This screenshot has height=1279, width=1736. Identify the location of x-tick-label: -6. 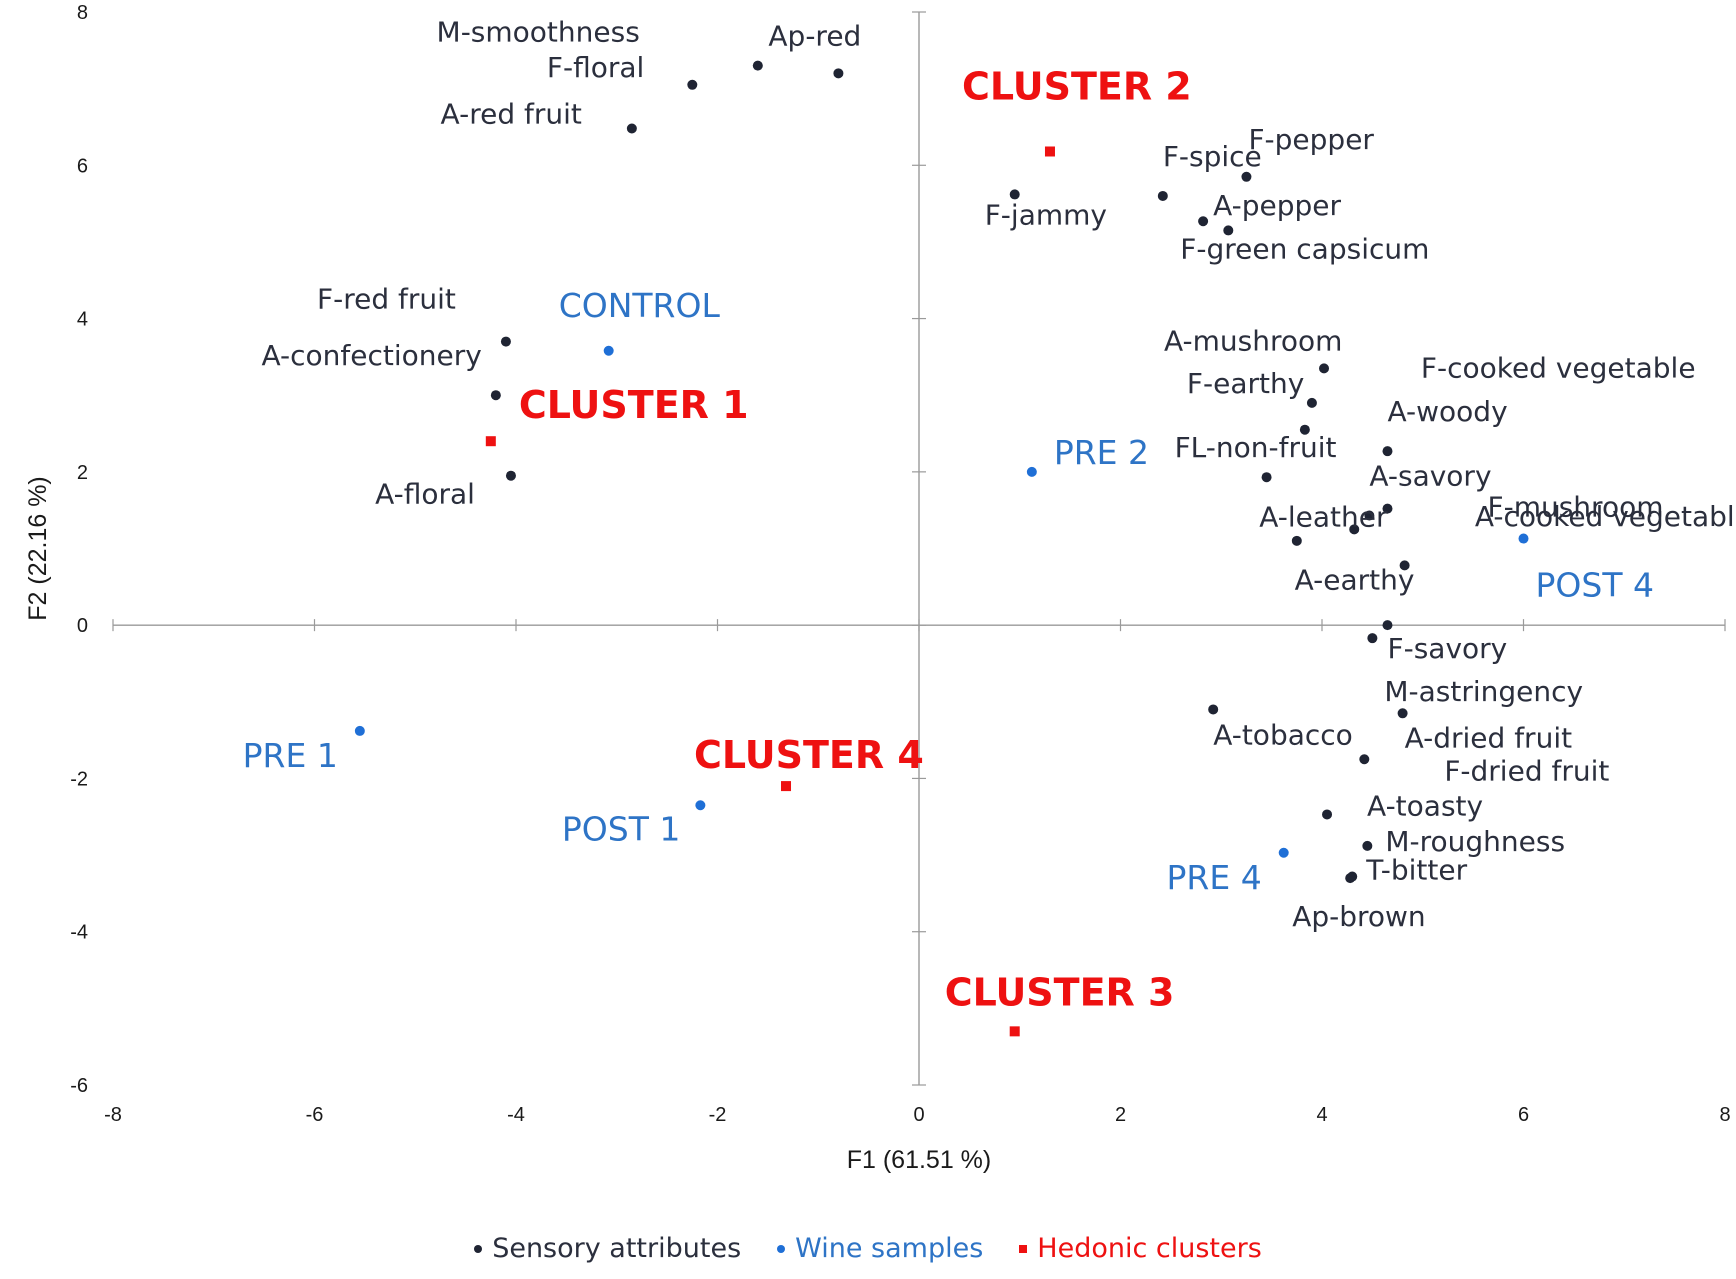
(315, 1115).